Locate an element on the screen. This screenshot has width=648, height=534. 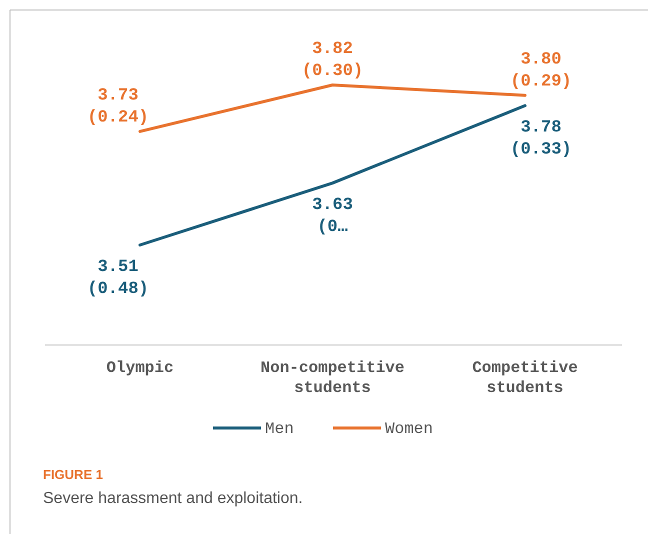
data-label: 3.80 (0.29) is located at coordinates (541, 71).